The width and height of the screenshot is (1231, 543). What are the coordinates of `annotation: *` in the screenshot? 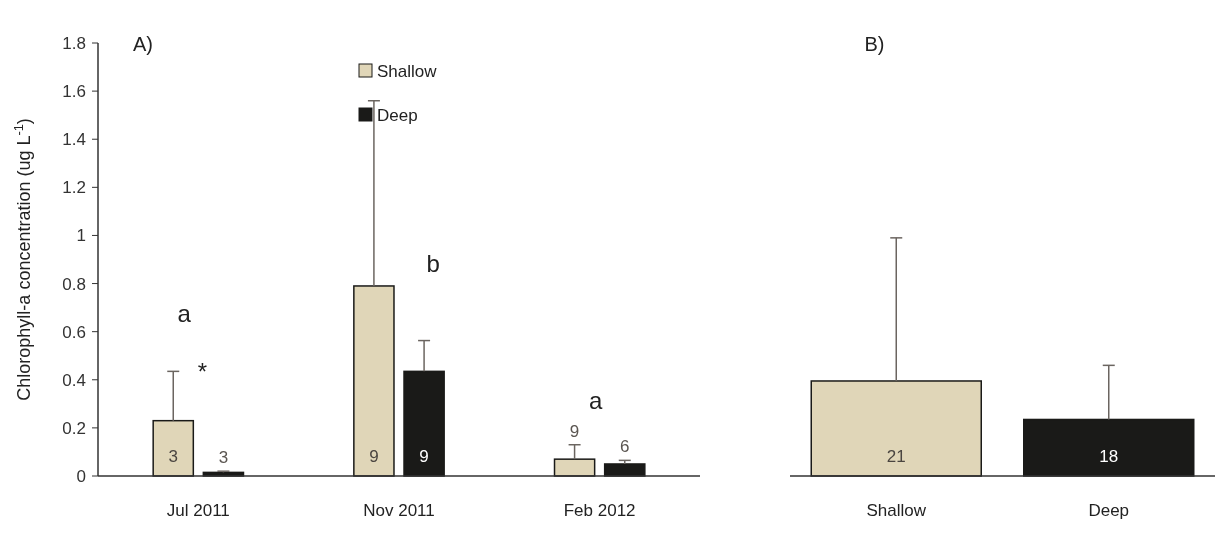 It's located at (202, 372).